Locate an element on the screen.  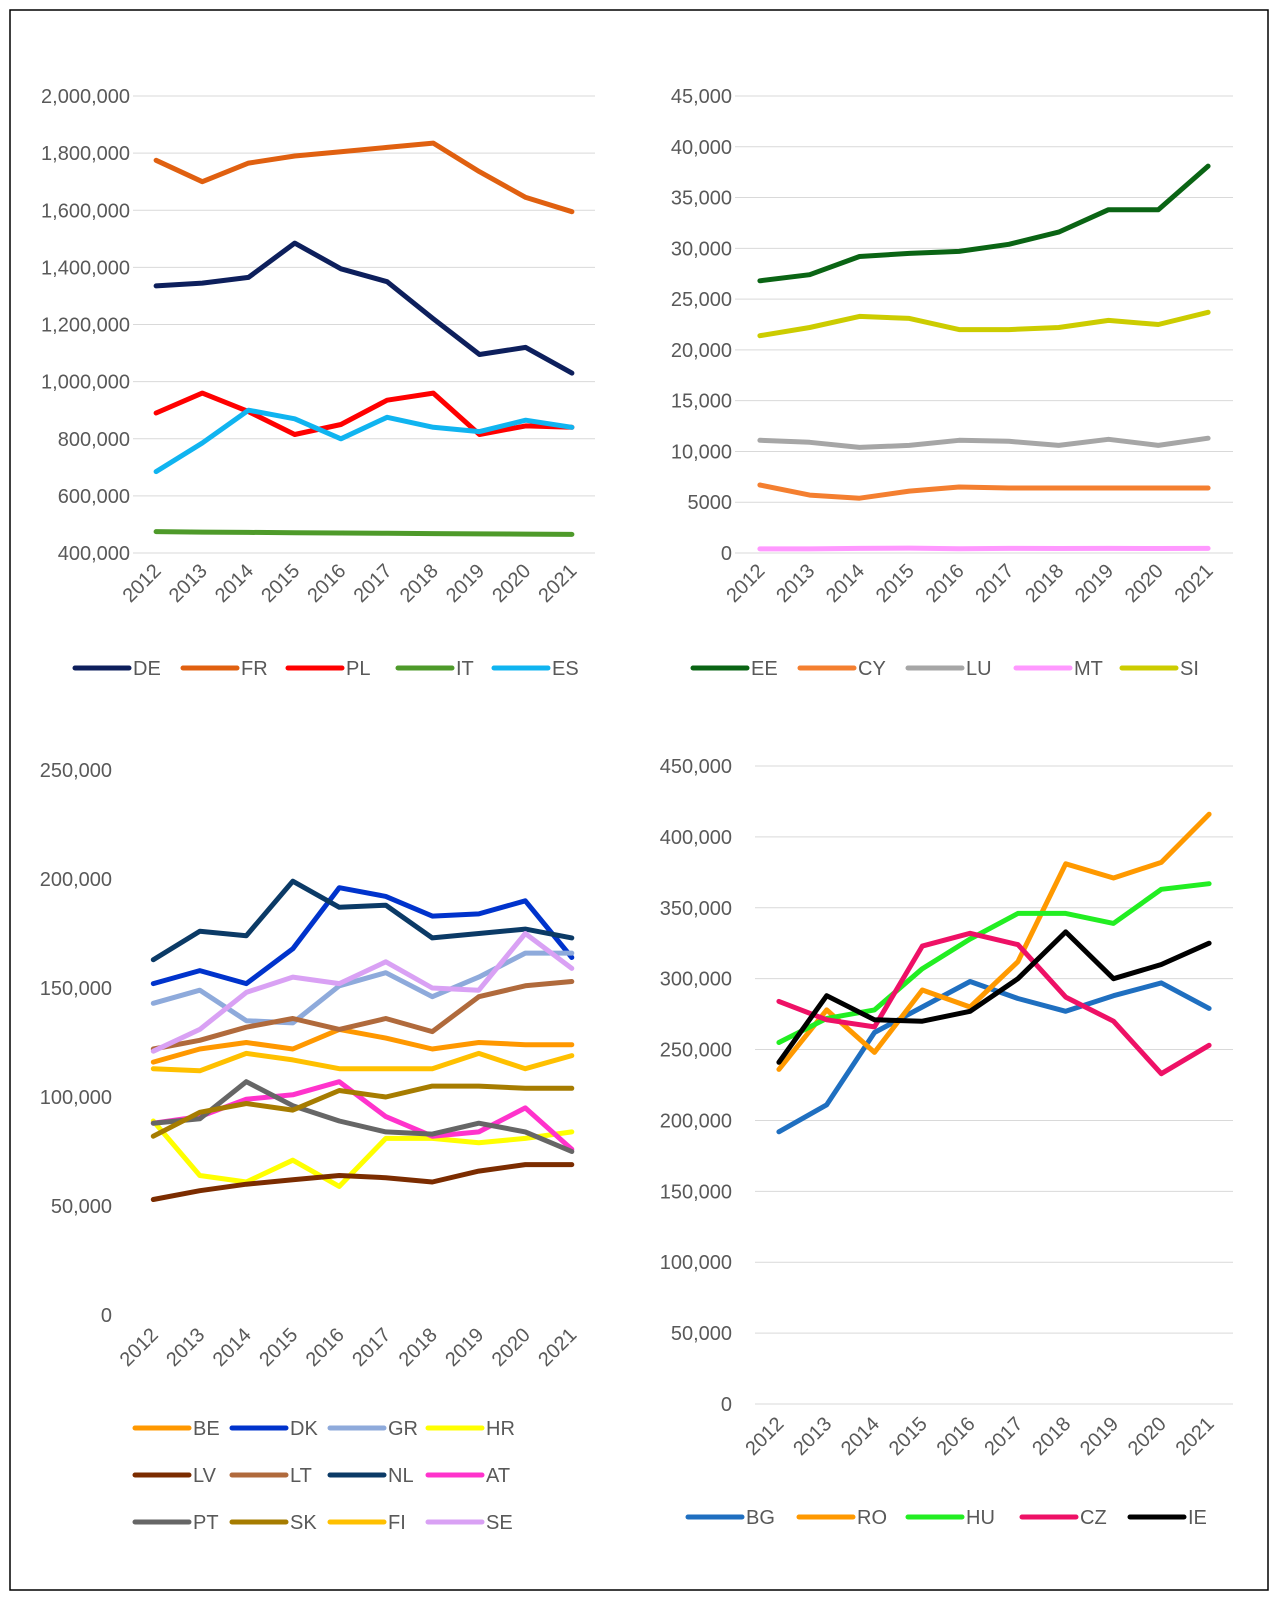
y-tick-label: 450,000 is located at coordinates (696, 767).